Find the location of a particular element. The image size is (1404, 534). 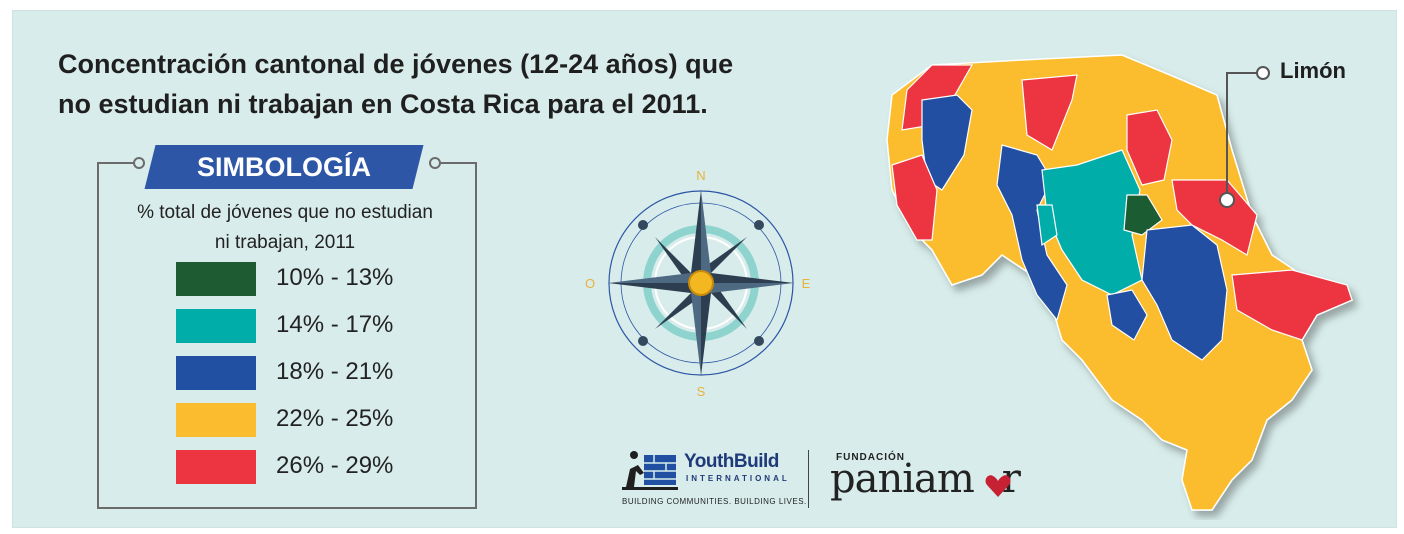

compass-west-label: O is located at coordinates (590, 283).